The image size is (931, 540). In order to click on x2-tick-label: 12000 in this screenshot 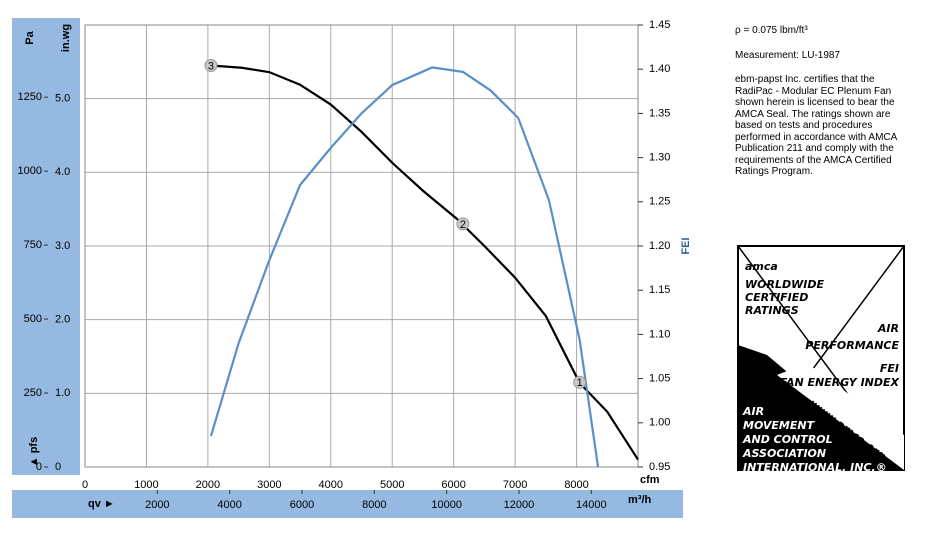, I will do `click(519, 505)`.